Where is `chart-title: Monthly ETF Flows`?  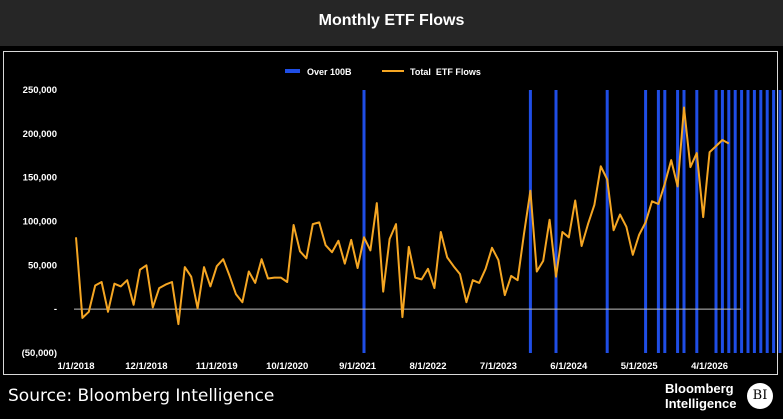
chart-title: Monthly ETF Flows is located at coordinates (391, 20).